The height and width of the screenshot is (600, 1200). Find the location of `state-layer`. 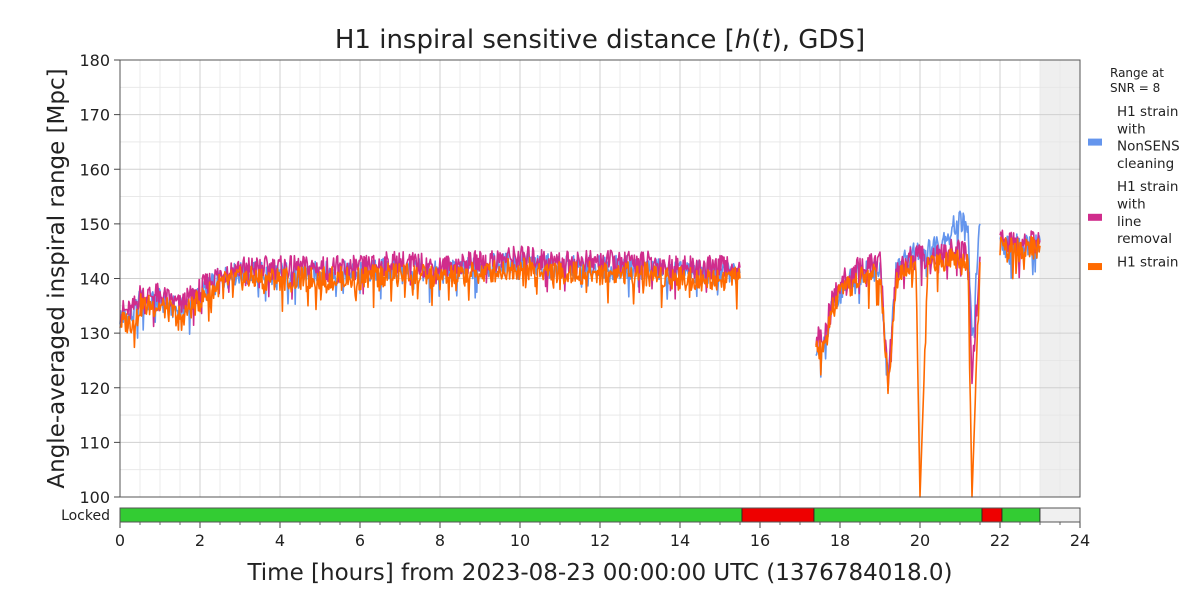

state-layer is located at coordinates (600, 515).